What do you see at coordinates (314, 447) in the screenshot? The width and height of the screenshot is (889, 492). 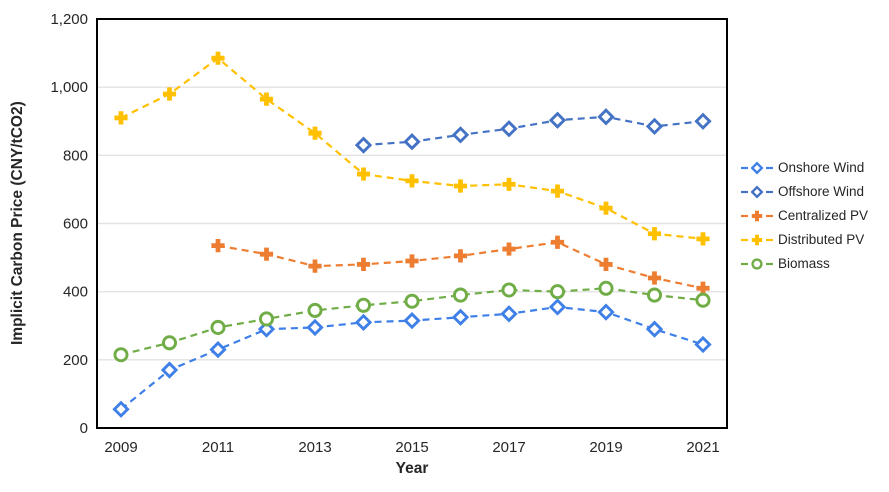 I see `x-tick-label: 2013` at bounding box center [314, 447].